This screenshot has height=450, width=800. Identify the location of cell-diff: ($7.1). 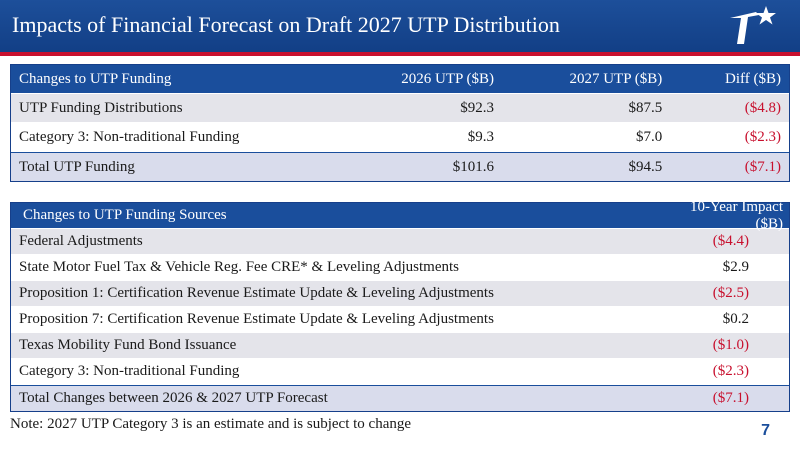
(762, 166).